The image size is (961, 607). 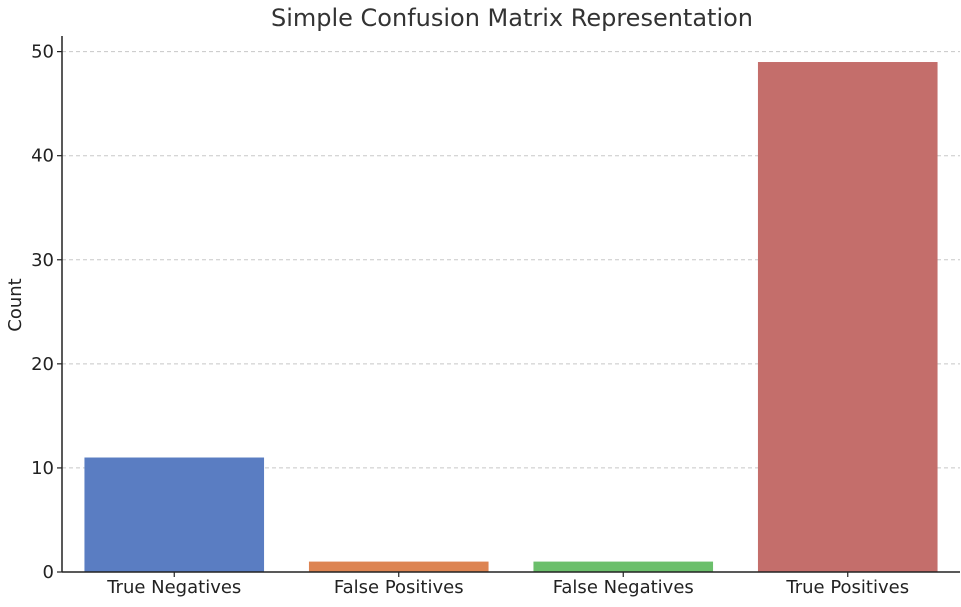 I want to click on y-axis-label: Count, so click(x=15, y=304).